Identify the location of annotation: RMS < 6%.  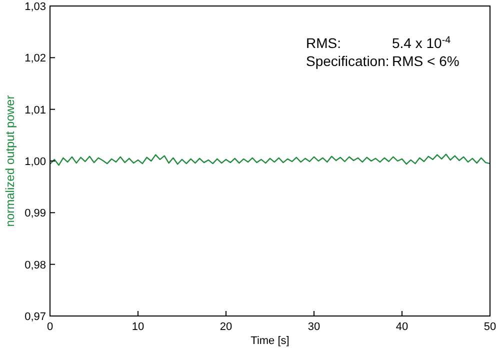
(426, 61).